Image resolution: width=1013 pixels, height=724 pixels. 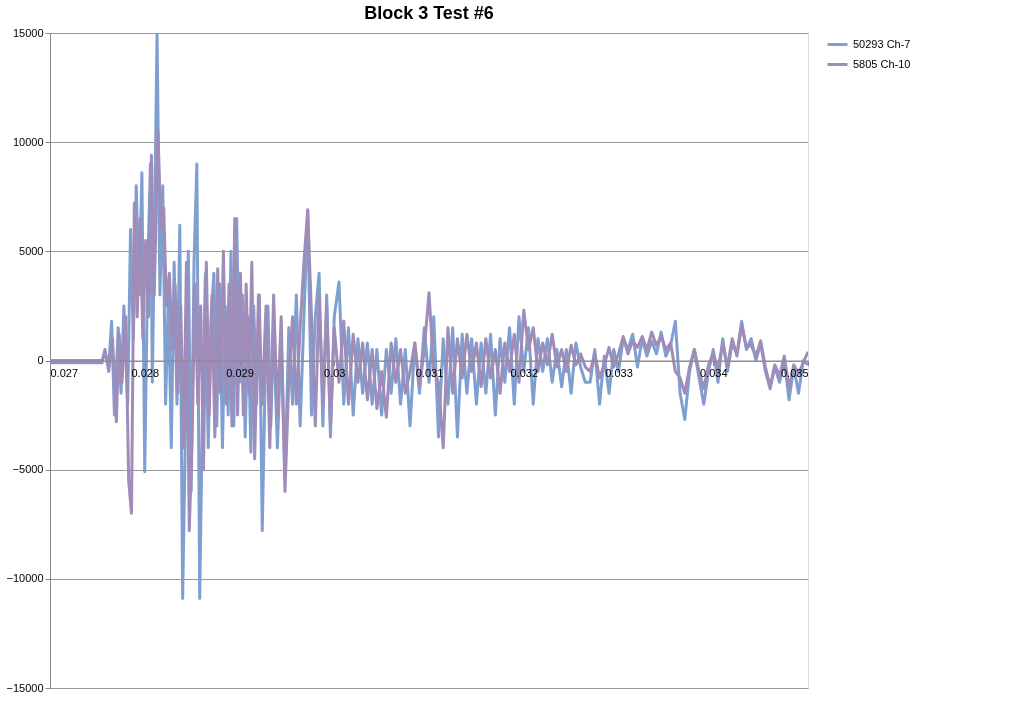 I want to click on x-tick-label: 0.035, so click(x=794, y=373).